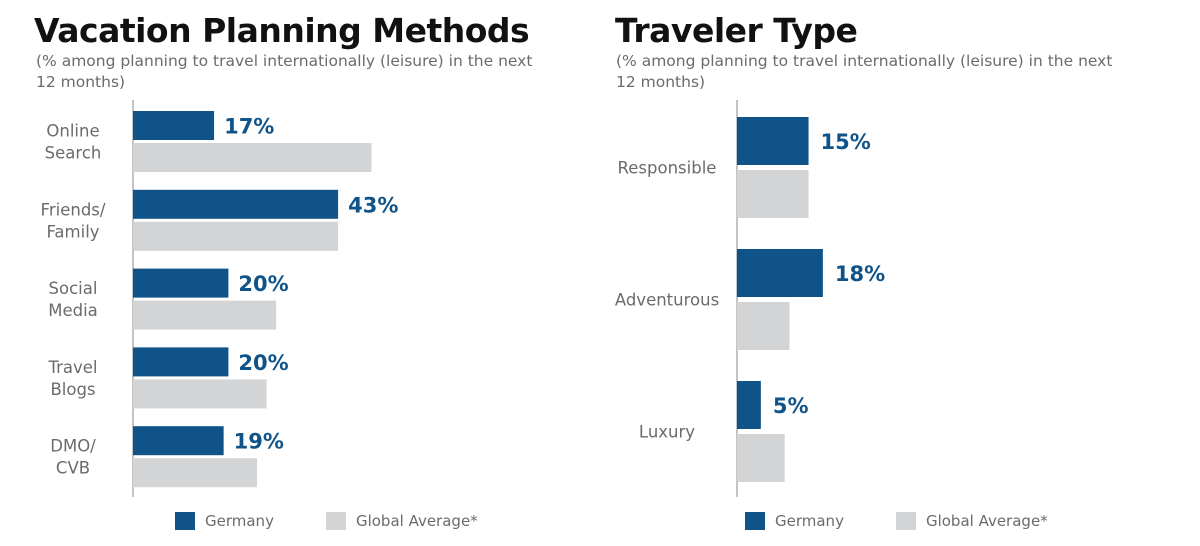  Describe the element at coordinates (763, 326) in the screenshot. I see `bar-global-average-adventurous` at that location.